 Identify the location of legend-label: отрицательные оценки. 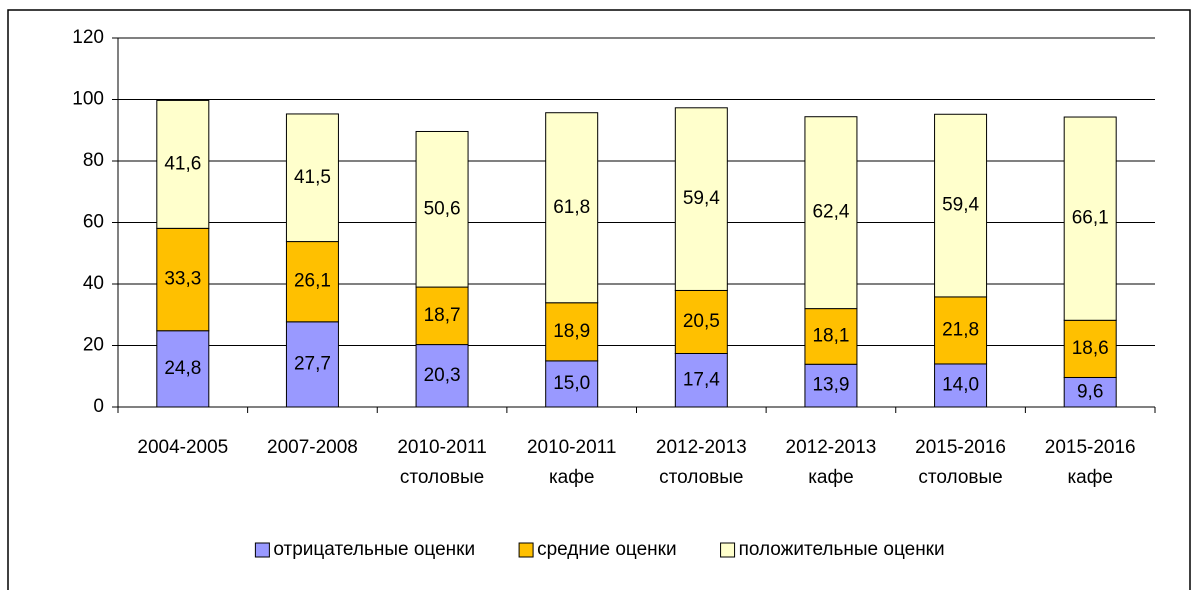
(374, 549).